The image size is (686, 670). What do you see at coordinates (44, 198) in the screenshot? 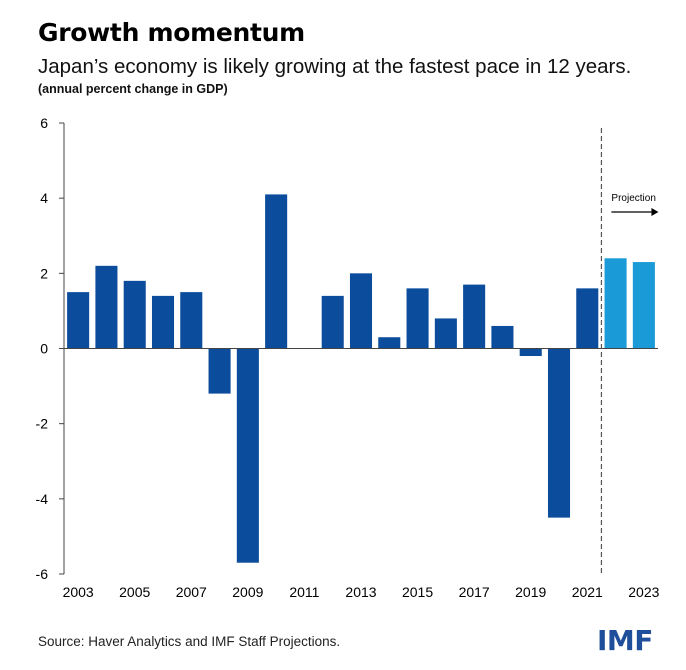
I see `y-tick-label: 4` at bounding box center [44, 198].